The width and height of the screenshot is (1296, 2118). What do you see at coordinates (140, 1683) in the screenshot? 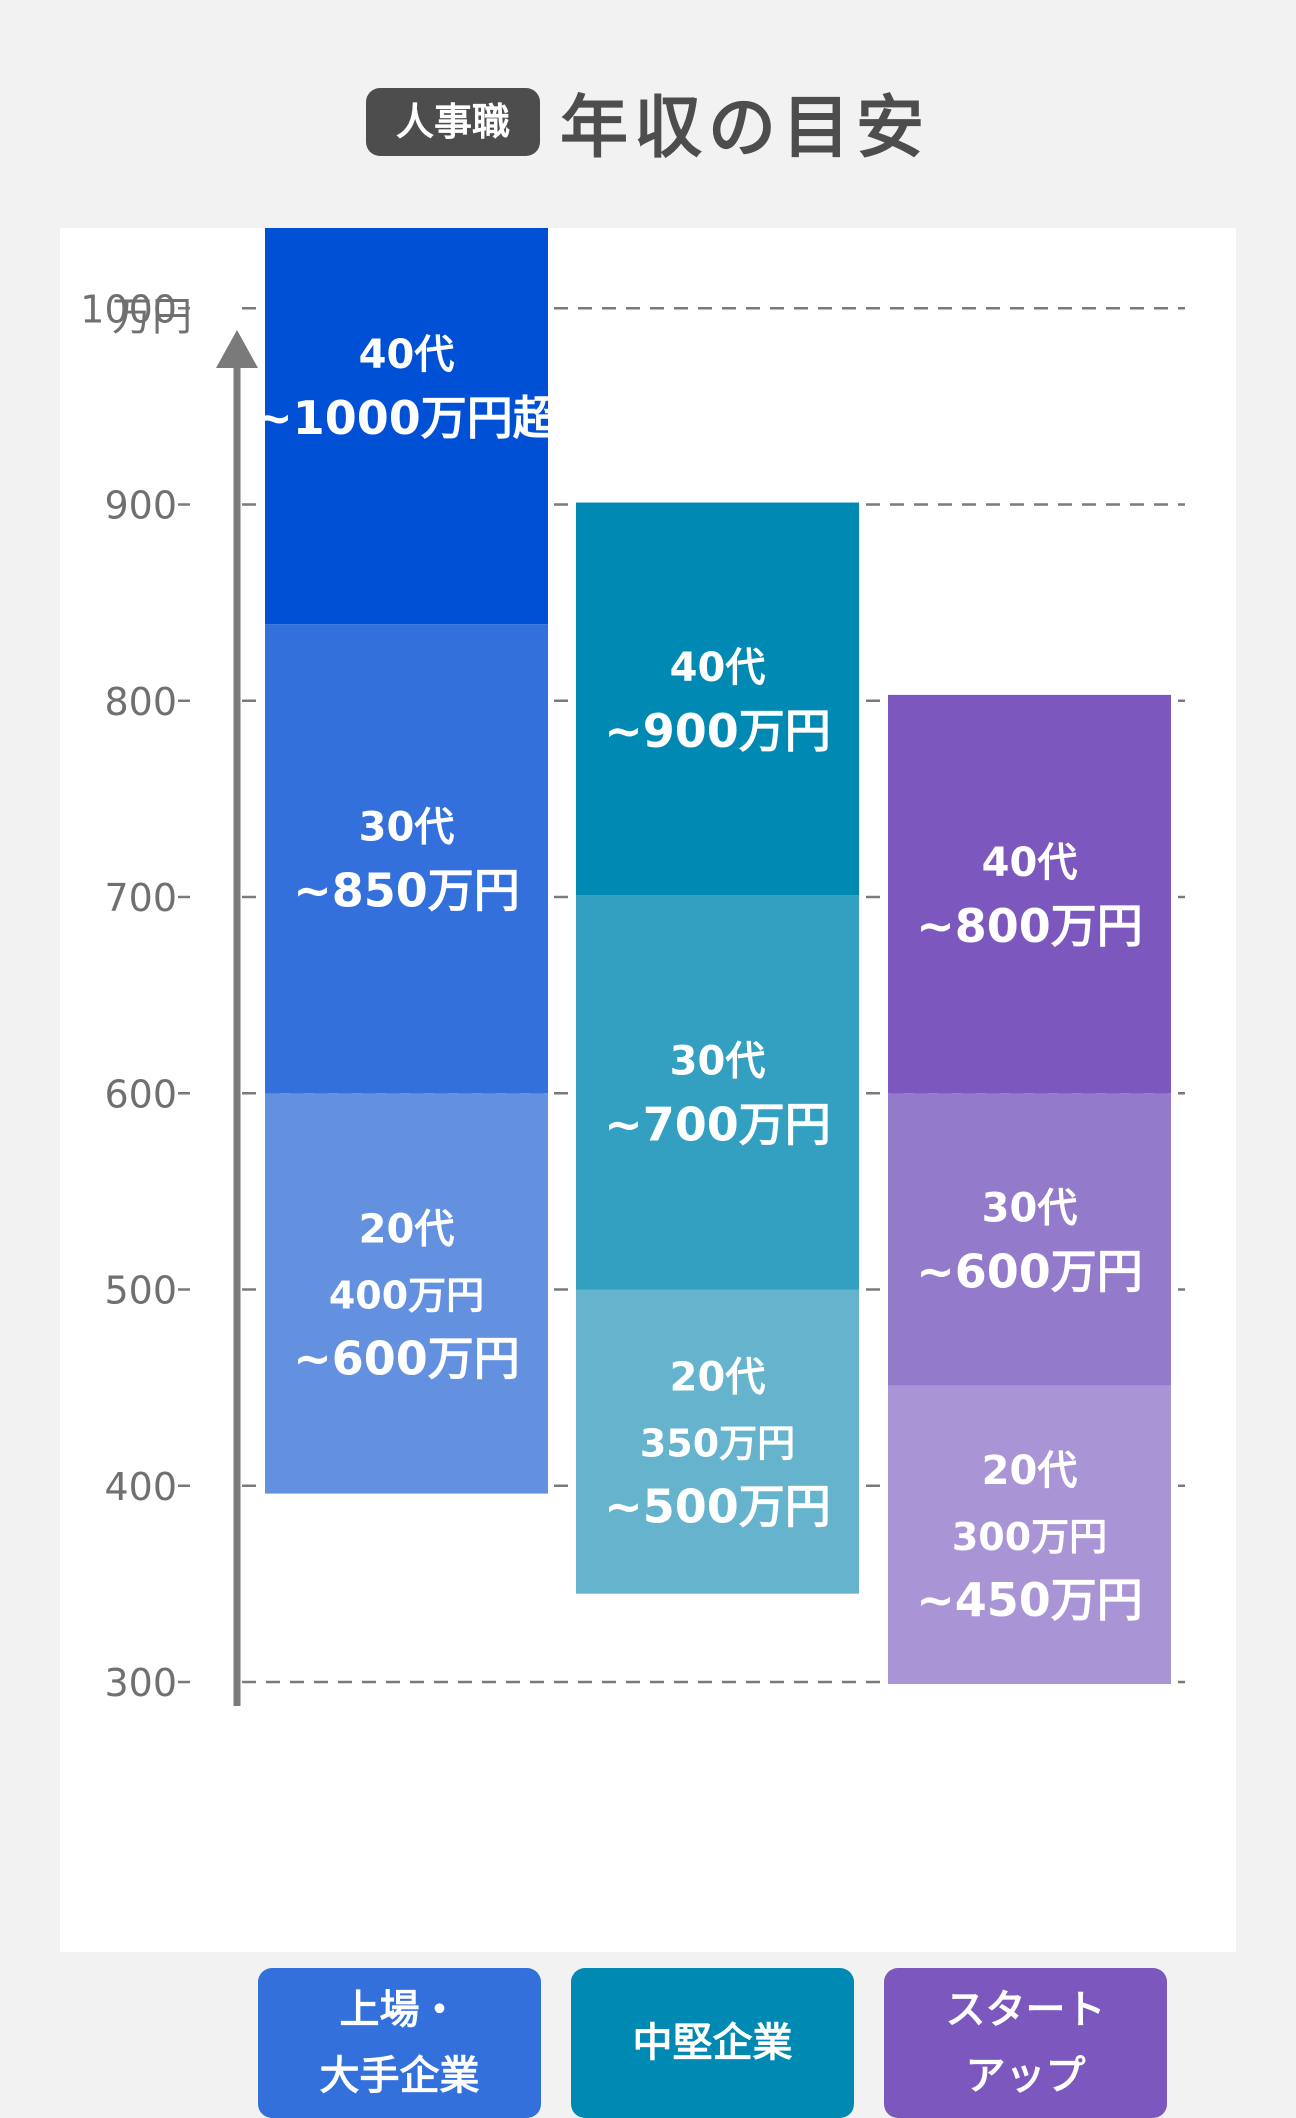
I see `y-tick-label-300: 300` at bounding box center [140, 1683].